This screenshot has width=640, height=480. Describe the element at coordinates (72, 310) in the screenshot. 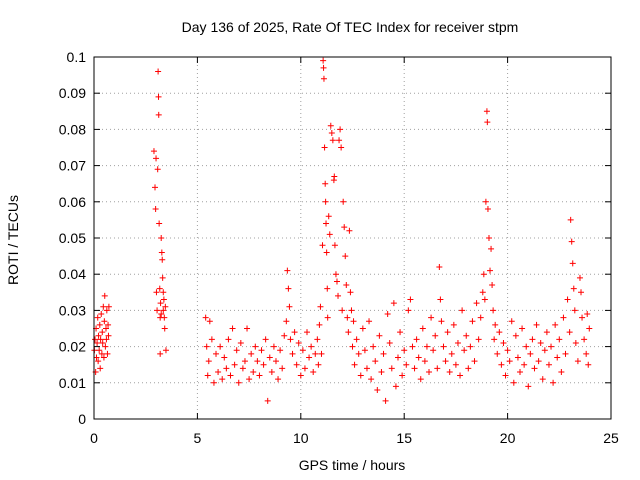

I see `y-tick-label: 0.03` at that location.